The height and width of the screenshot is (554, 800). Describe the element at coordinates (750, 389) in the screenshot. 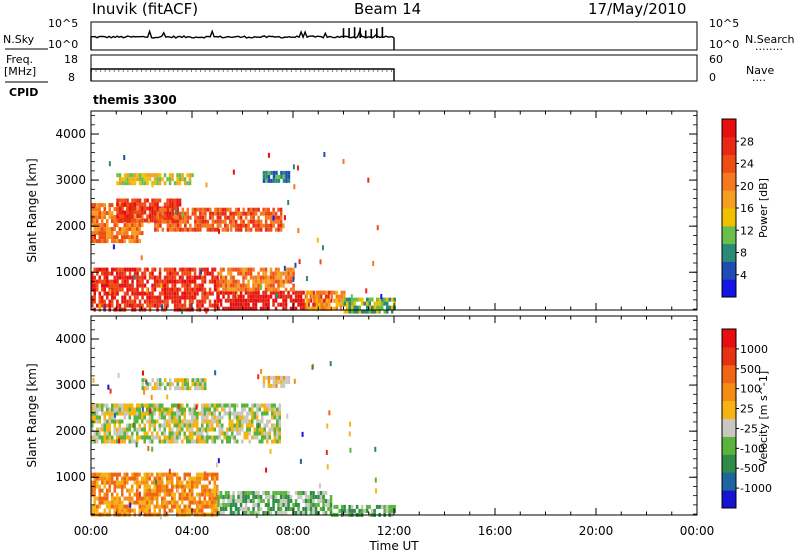

I see `colorbar-tick-label: 100` at that location.